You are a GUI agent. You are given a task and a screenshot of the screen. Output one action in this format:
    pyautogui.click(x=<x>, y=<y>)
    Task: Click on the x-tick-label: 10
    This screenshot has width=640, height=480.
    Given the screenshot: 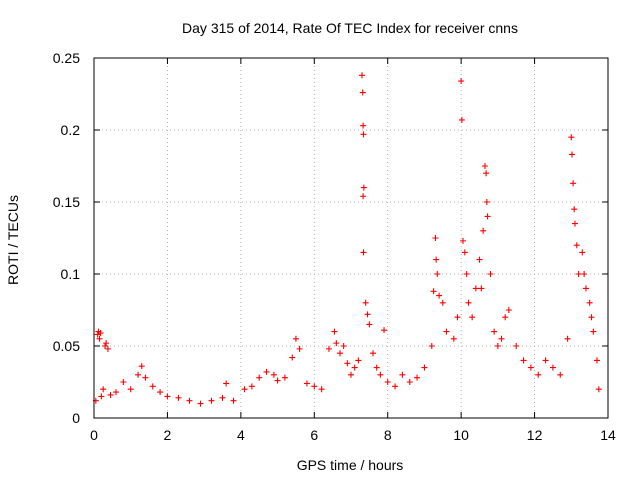 What is the action you would take?
    pyautogui.click(x=461, y=435)
    